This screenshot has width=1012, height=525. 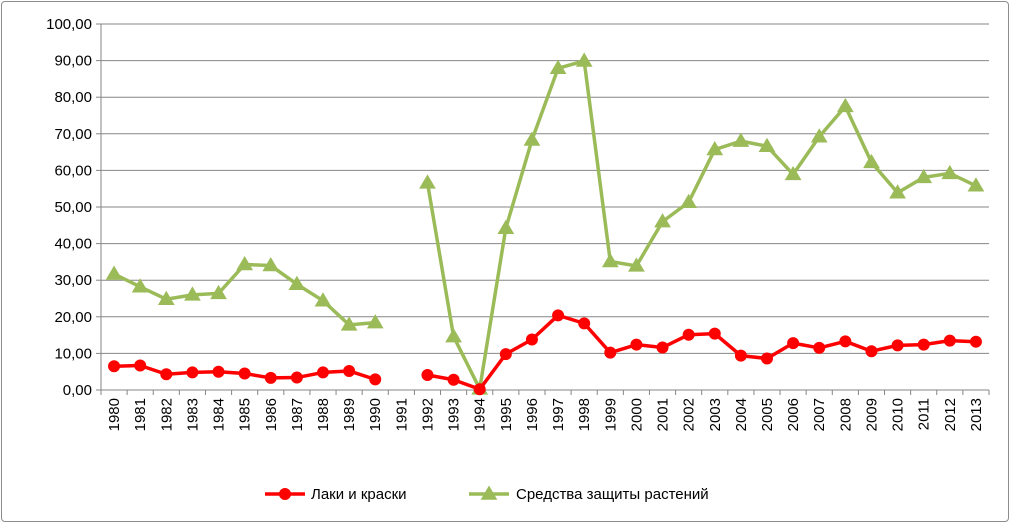 What do you see at coordinates (898, 414) in the screenshot?
I see `x-tick-label: 2010` at bounding box center [898, 414].